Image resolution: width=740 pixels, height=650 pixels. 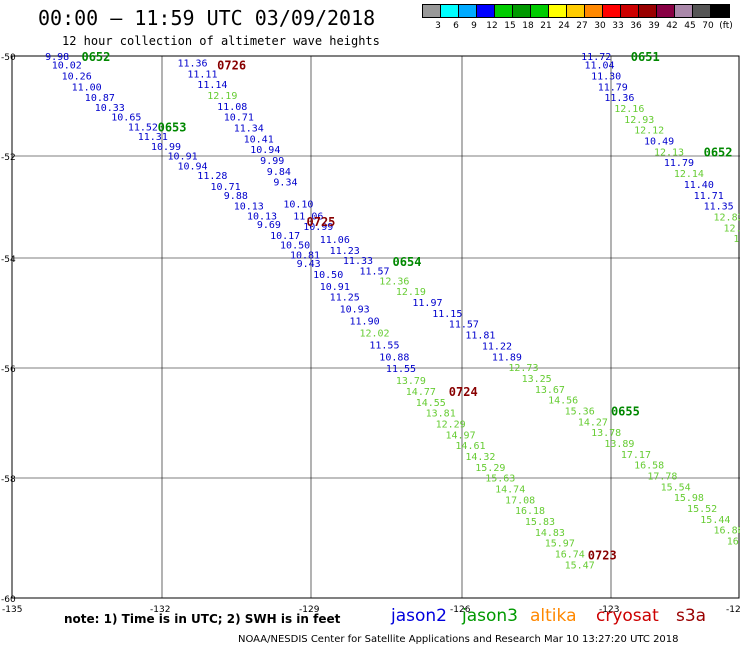 What do you see at coordinates (474, 26) in the screenshot?
I see `color-swatch-label: 9` at bounding box center [474, 26].